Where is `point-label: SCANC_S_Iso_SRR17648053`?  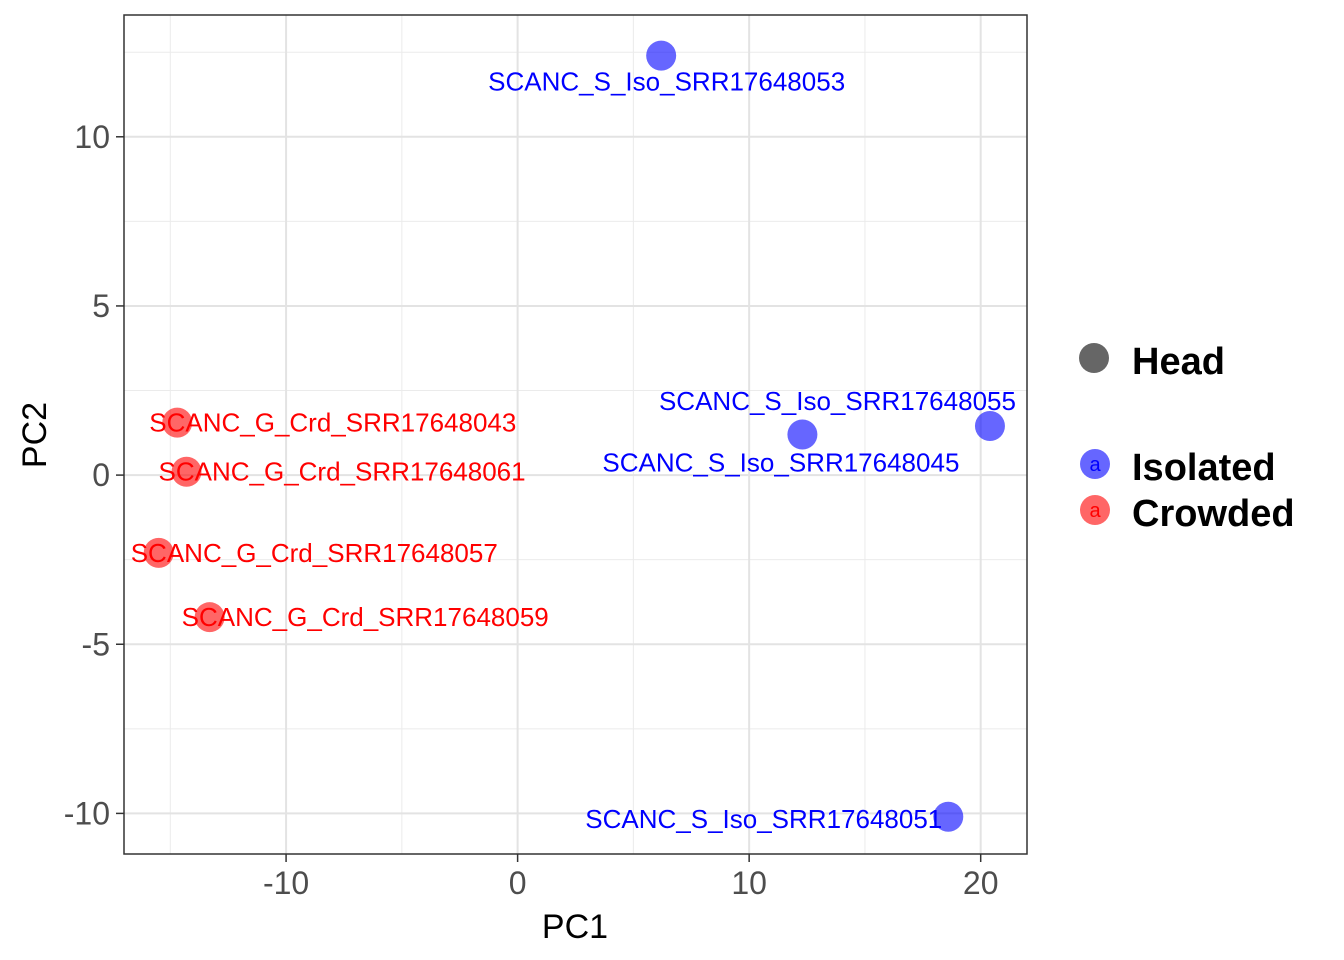
point-label: SCANC_S_Iso_SRR17648053 is located at coordinates (666, 82).